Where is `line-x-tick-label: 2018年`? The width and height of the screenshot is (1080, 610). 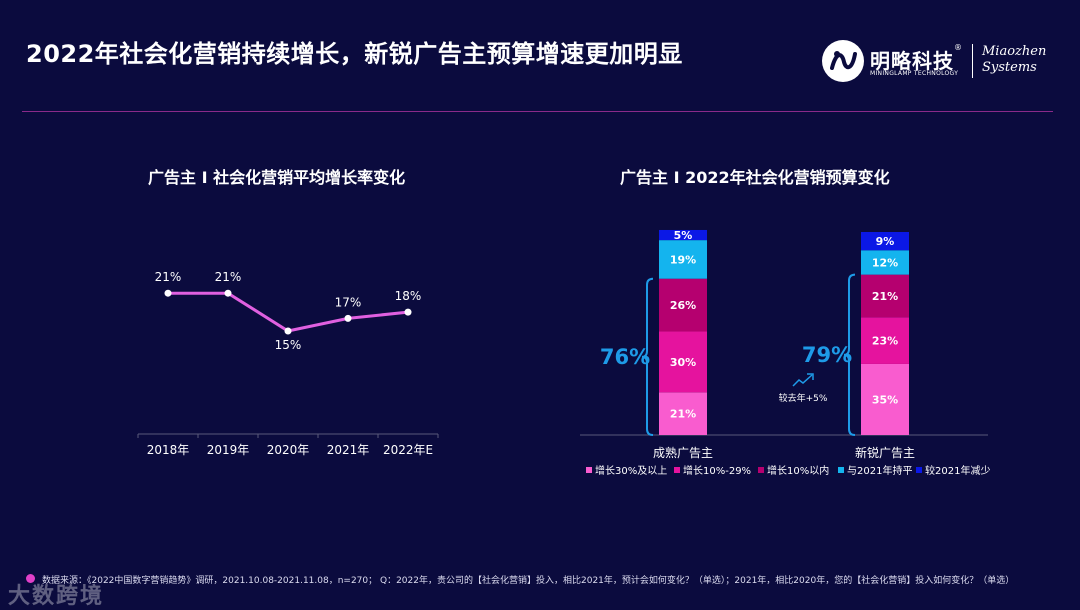
line-x-tick-label: 2018年 is located at coordinates (168, 450).